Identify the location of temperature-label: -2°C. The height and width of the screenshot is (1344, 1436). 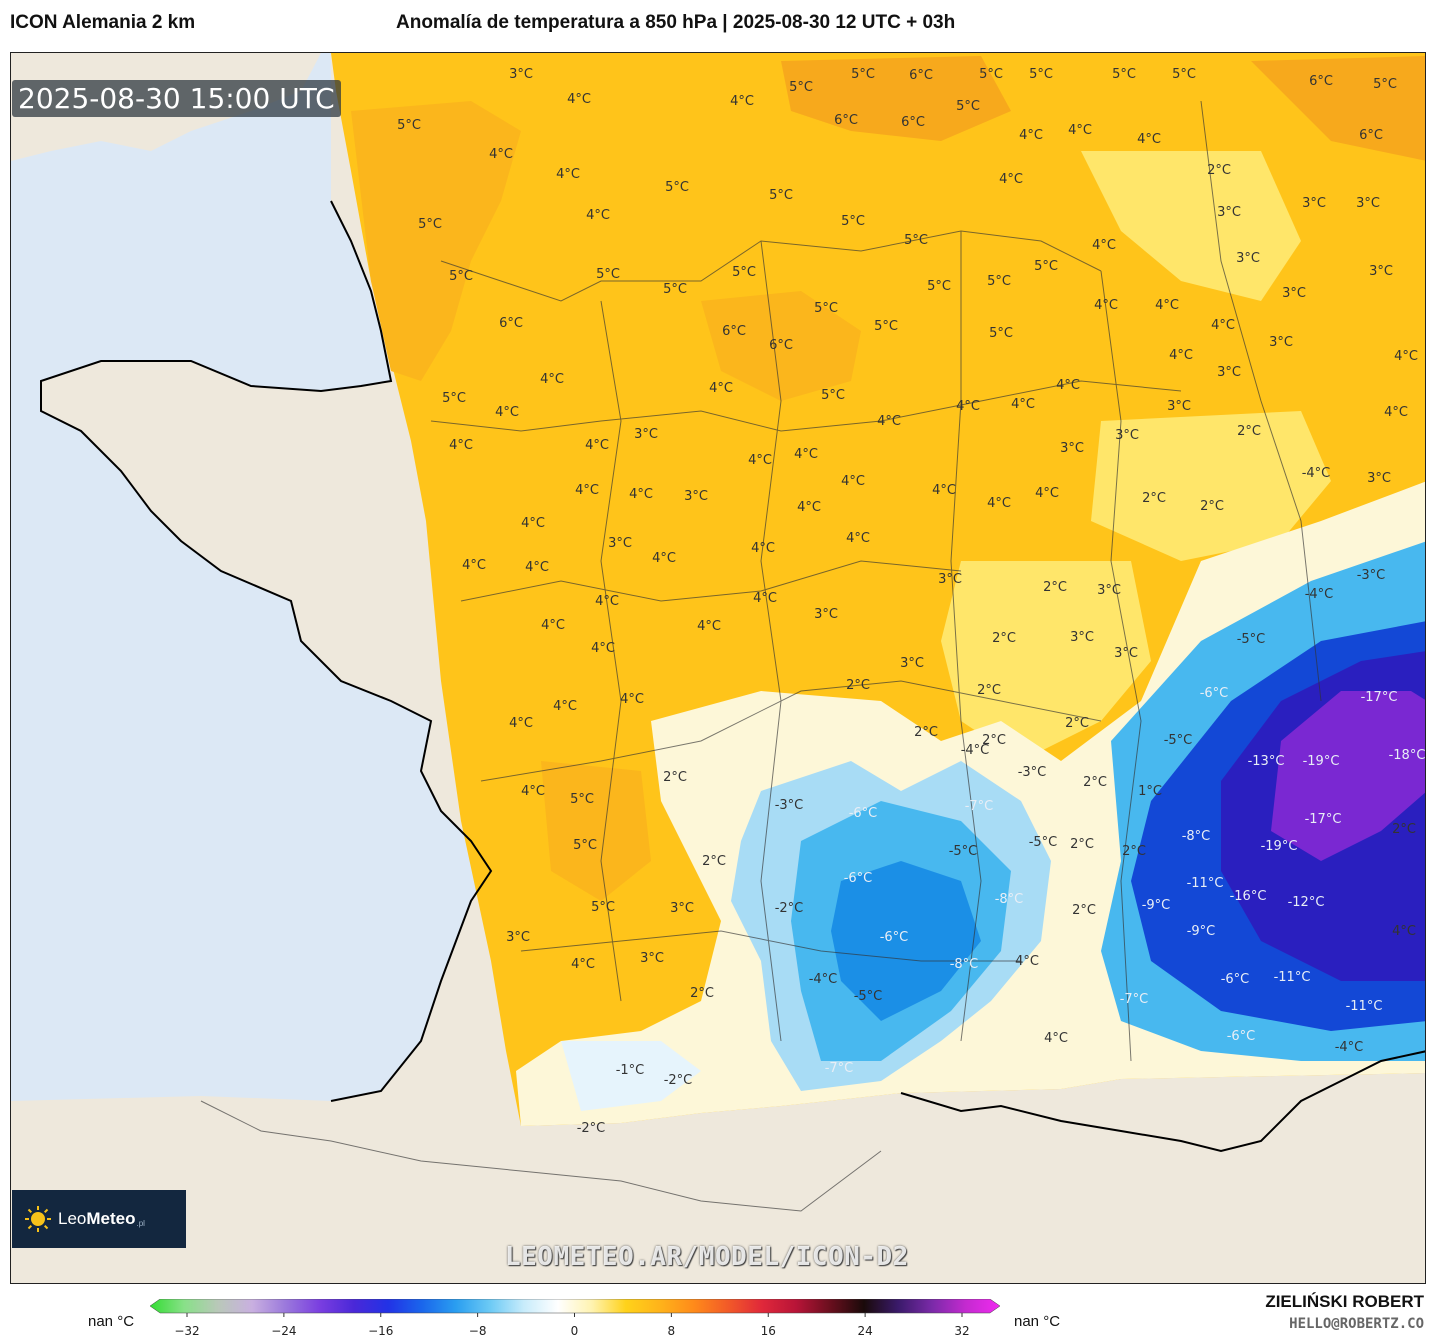
(789, 908).